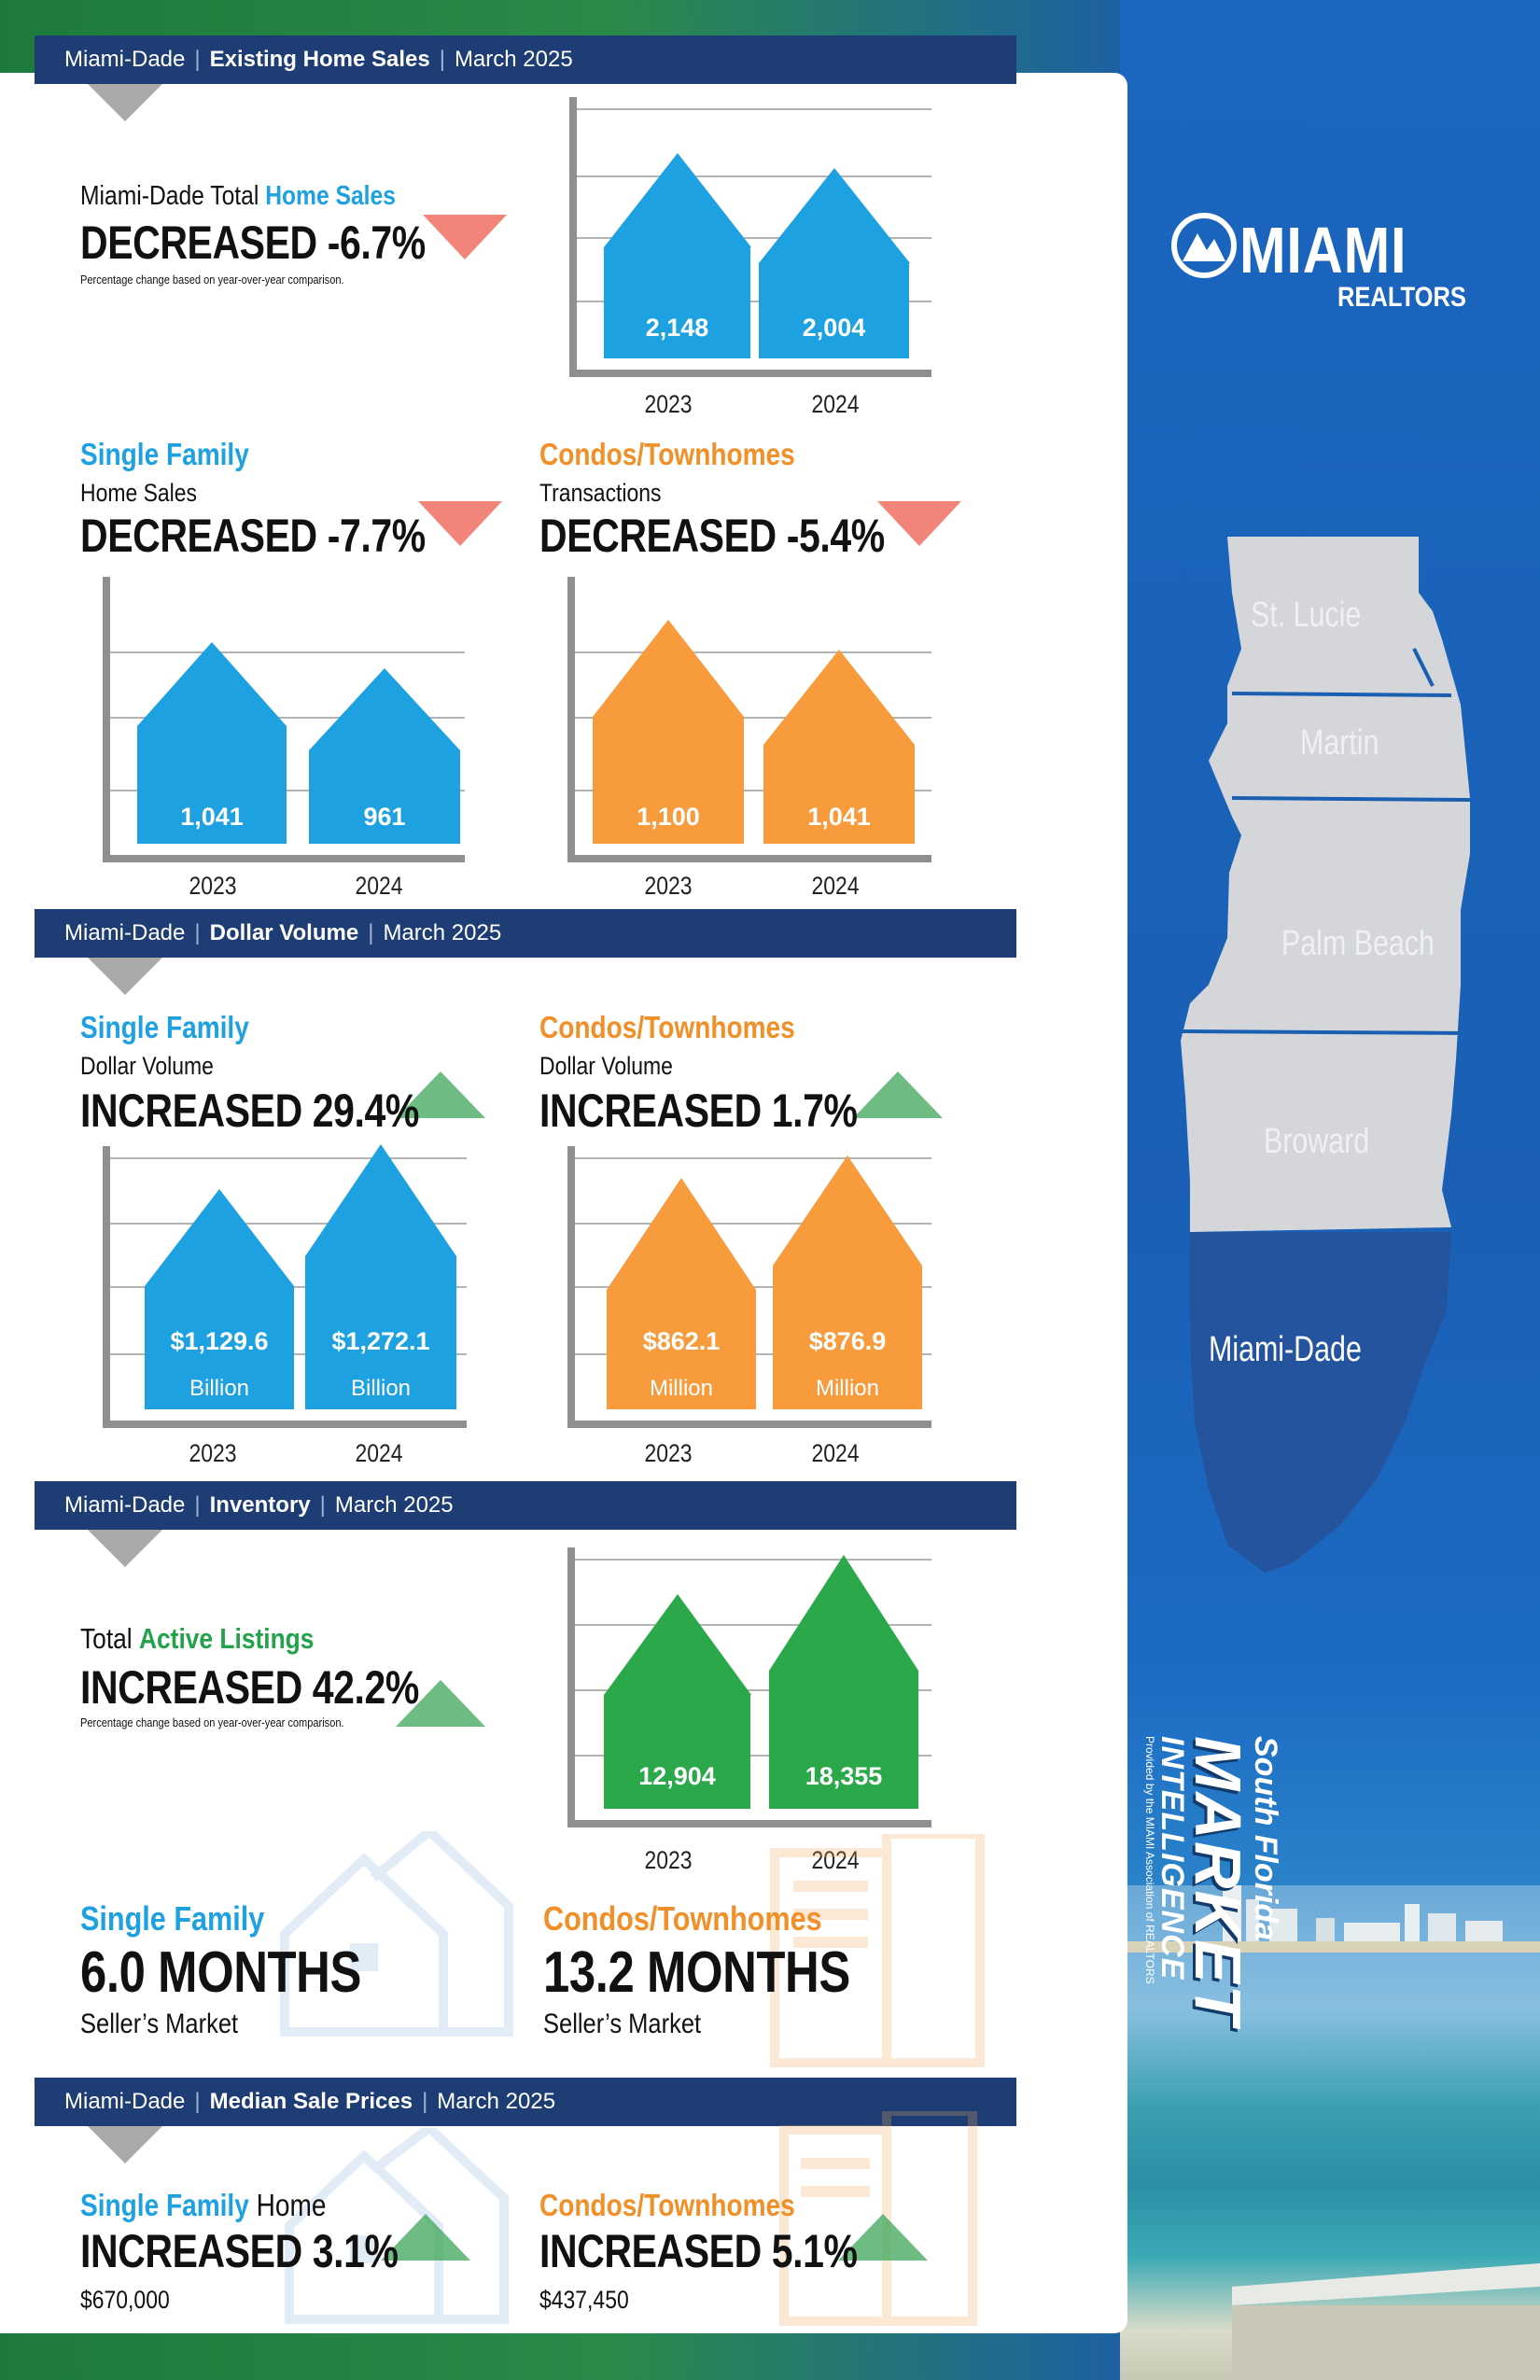 The height and width of the screenshot is (2380, 1540). Describe the element at coordinates (164, 454) in the screenshot. I see `sf-sales-category: Single Family` at that location.